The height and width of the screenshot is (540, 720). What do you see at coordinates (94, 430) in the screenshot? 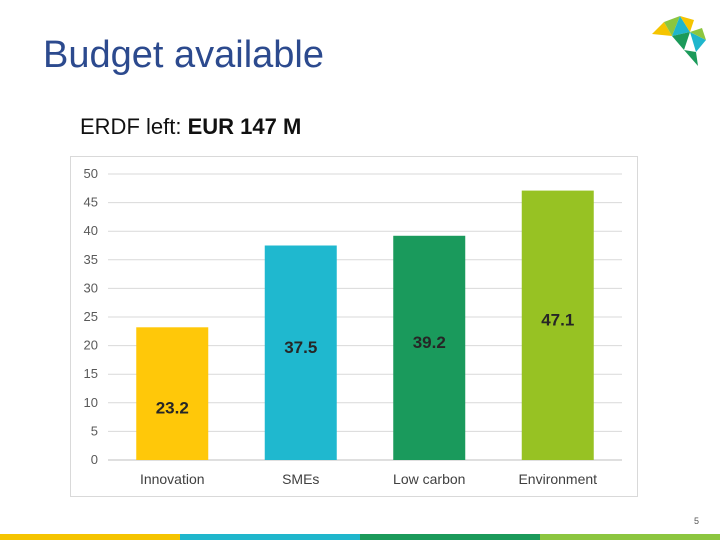
I see `y-tick-label: 5` at bounding box center [94, 430].